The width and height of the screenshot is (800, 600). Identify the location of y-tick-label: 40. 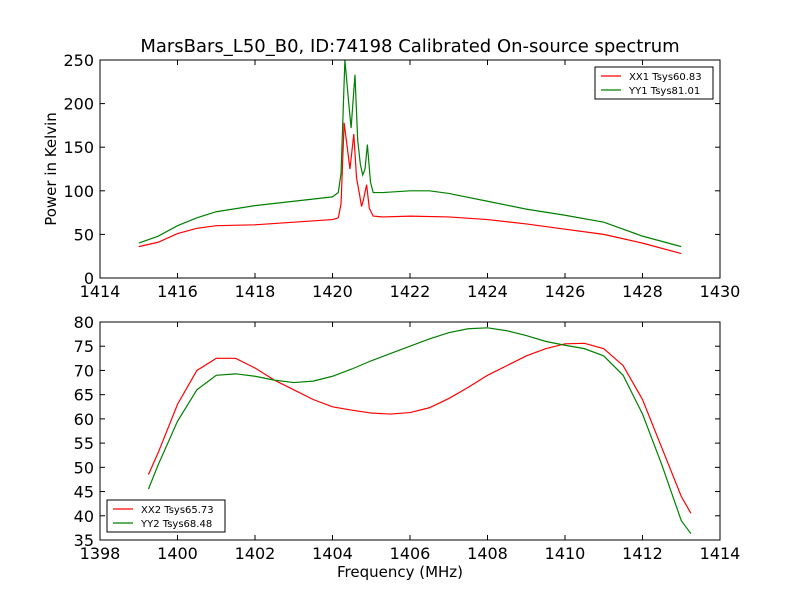
(84, 516).